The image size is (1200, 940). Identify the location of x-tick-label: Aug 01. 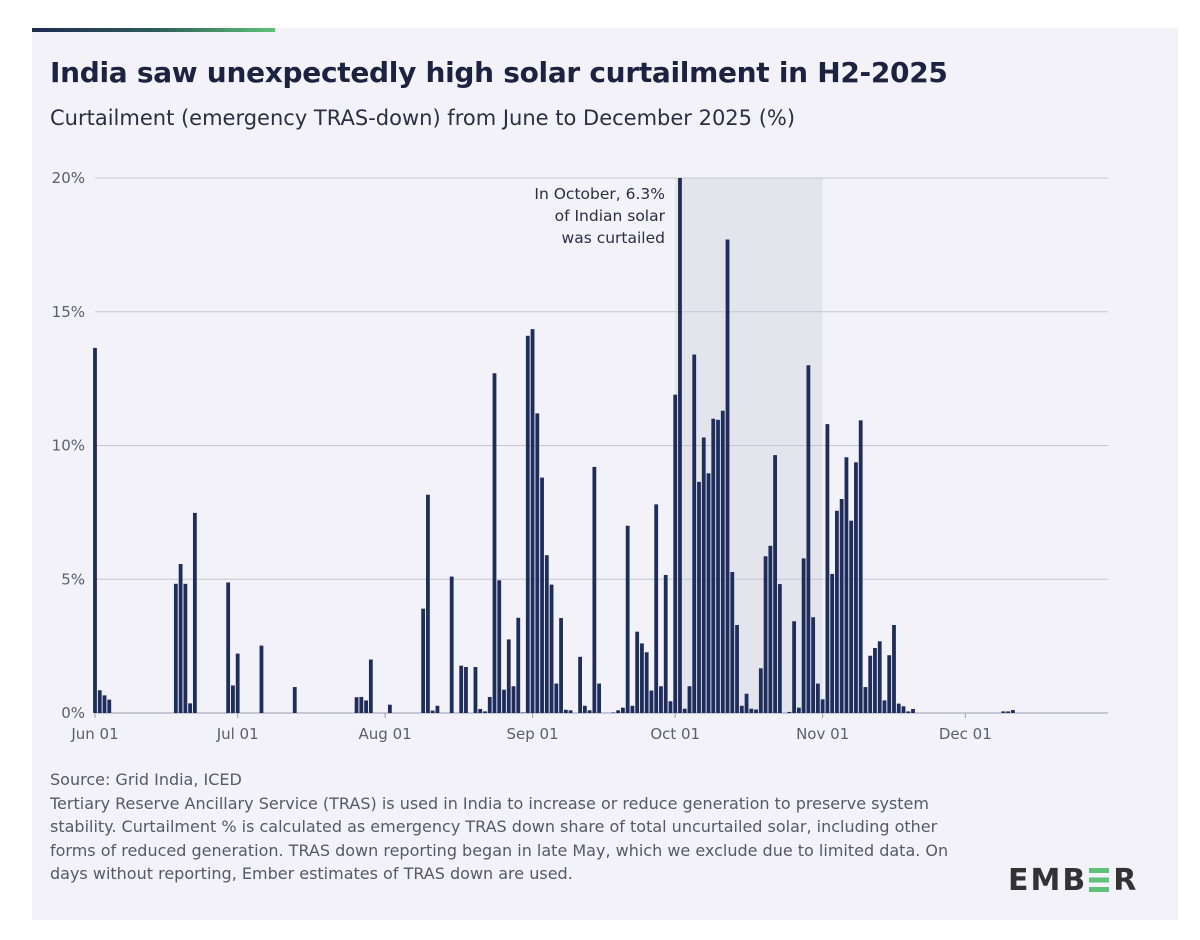
(385, 734).